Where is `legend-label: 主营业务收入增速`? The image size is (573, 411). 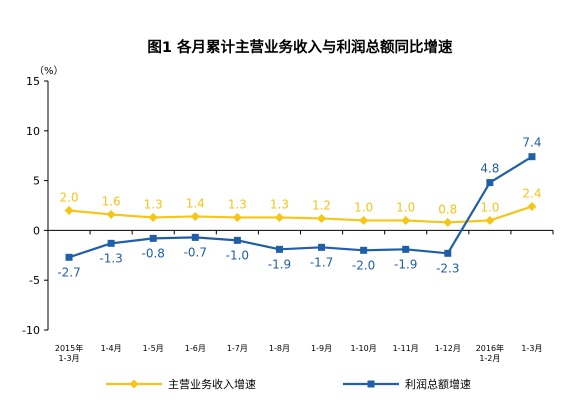
legend-label: 主营业务收入增速 is located at coordinates (212, 384).